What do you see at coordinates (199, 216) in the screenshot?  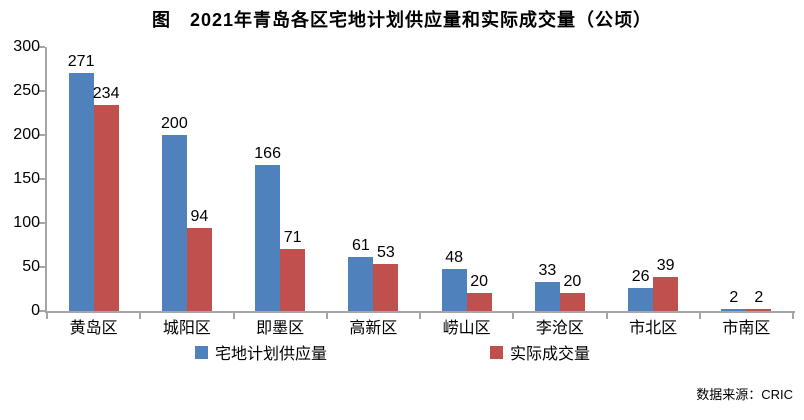 I see `value-label: 94` at bounding box center [199, 216].